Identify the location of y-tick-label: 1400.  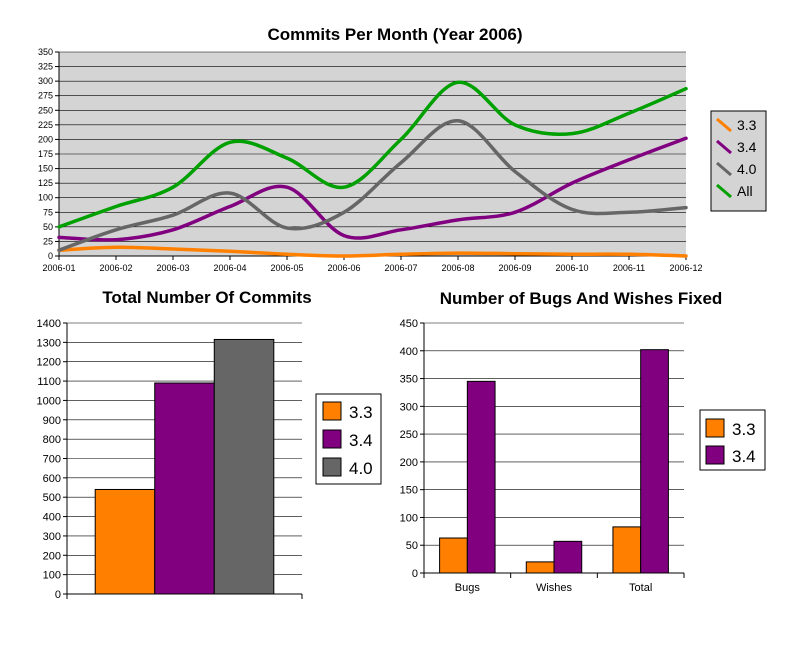
(49, 324).